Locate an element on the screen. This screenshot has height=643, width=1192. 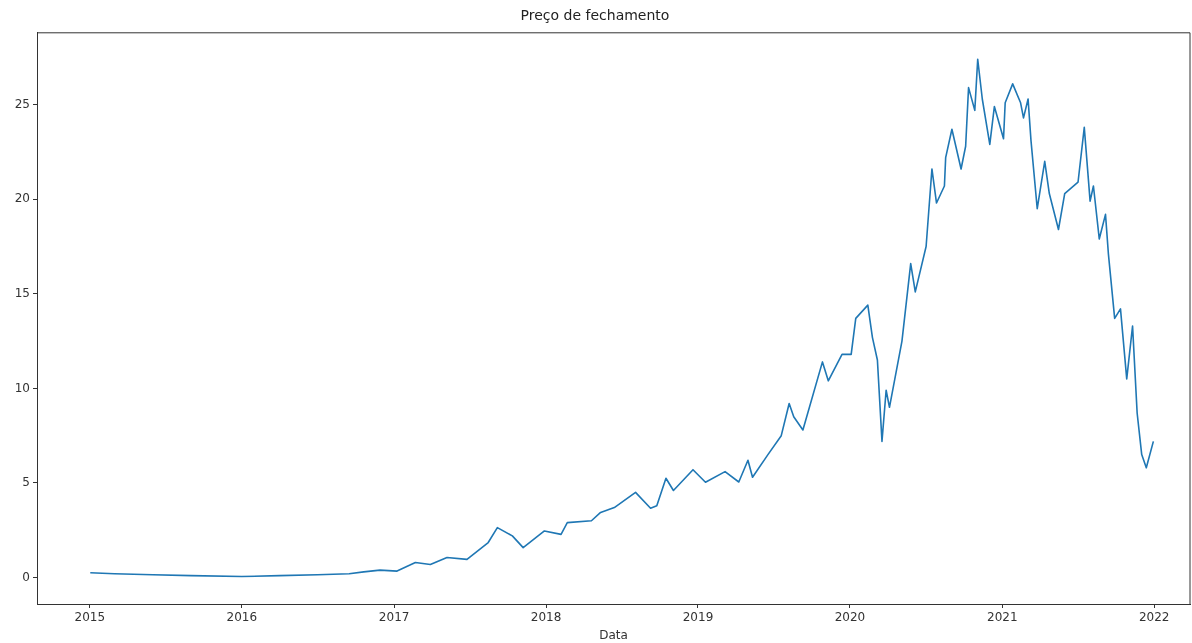
y-tick-label: 10 is located at coordinates (22, 387).